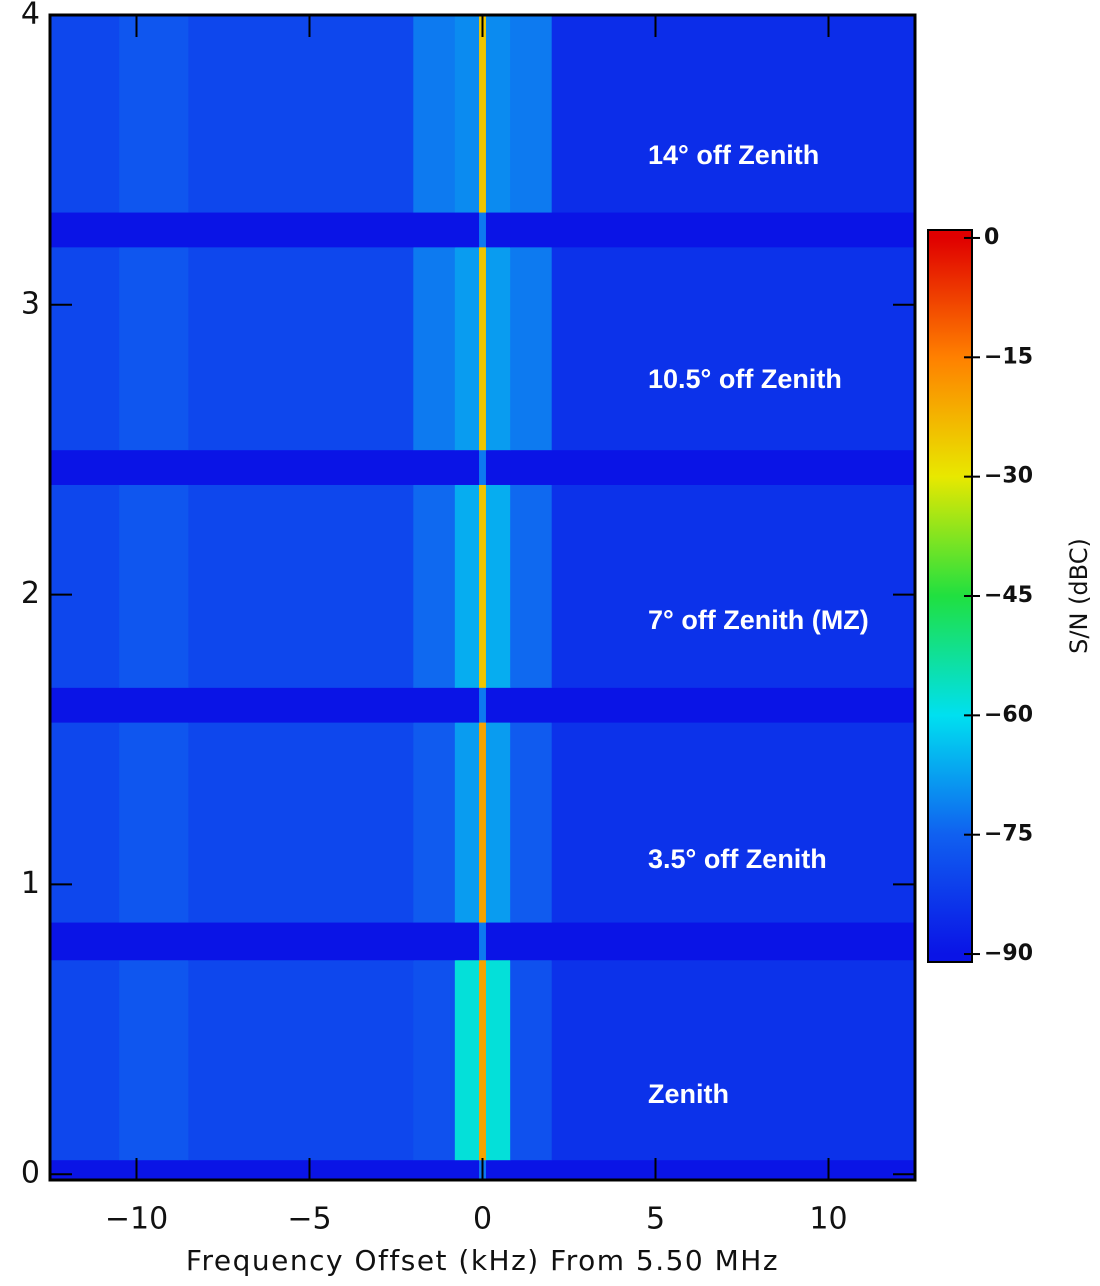 Image resolution: width=1100 pixels, height=1286 pixels. I want to click on colorbar-tick-label: 0, so click(991, 237).